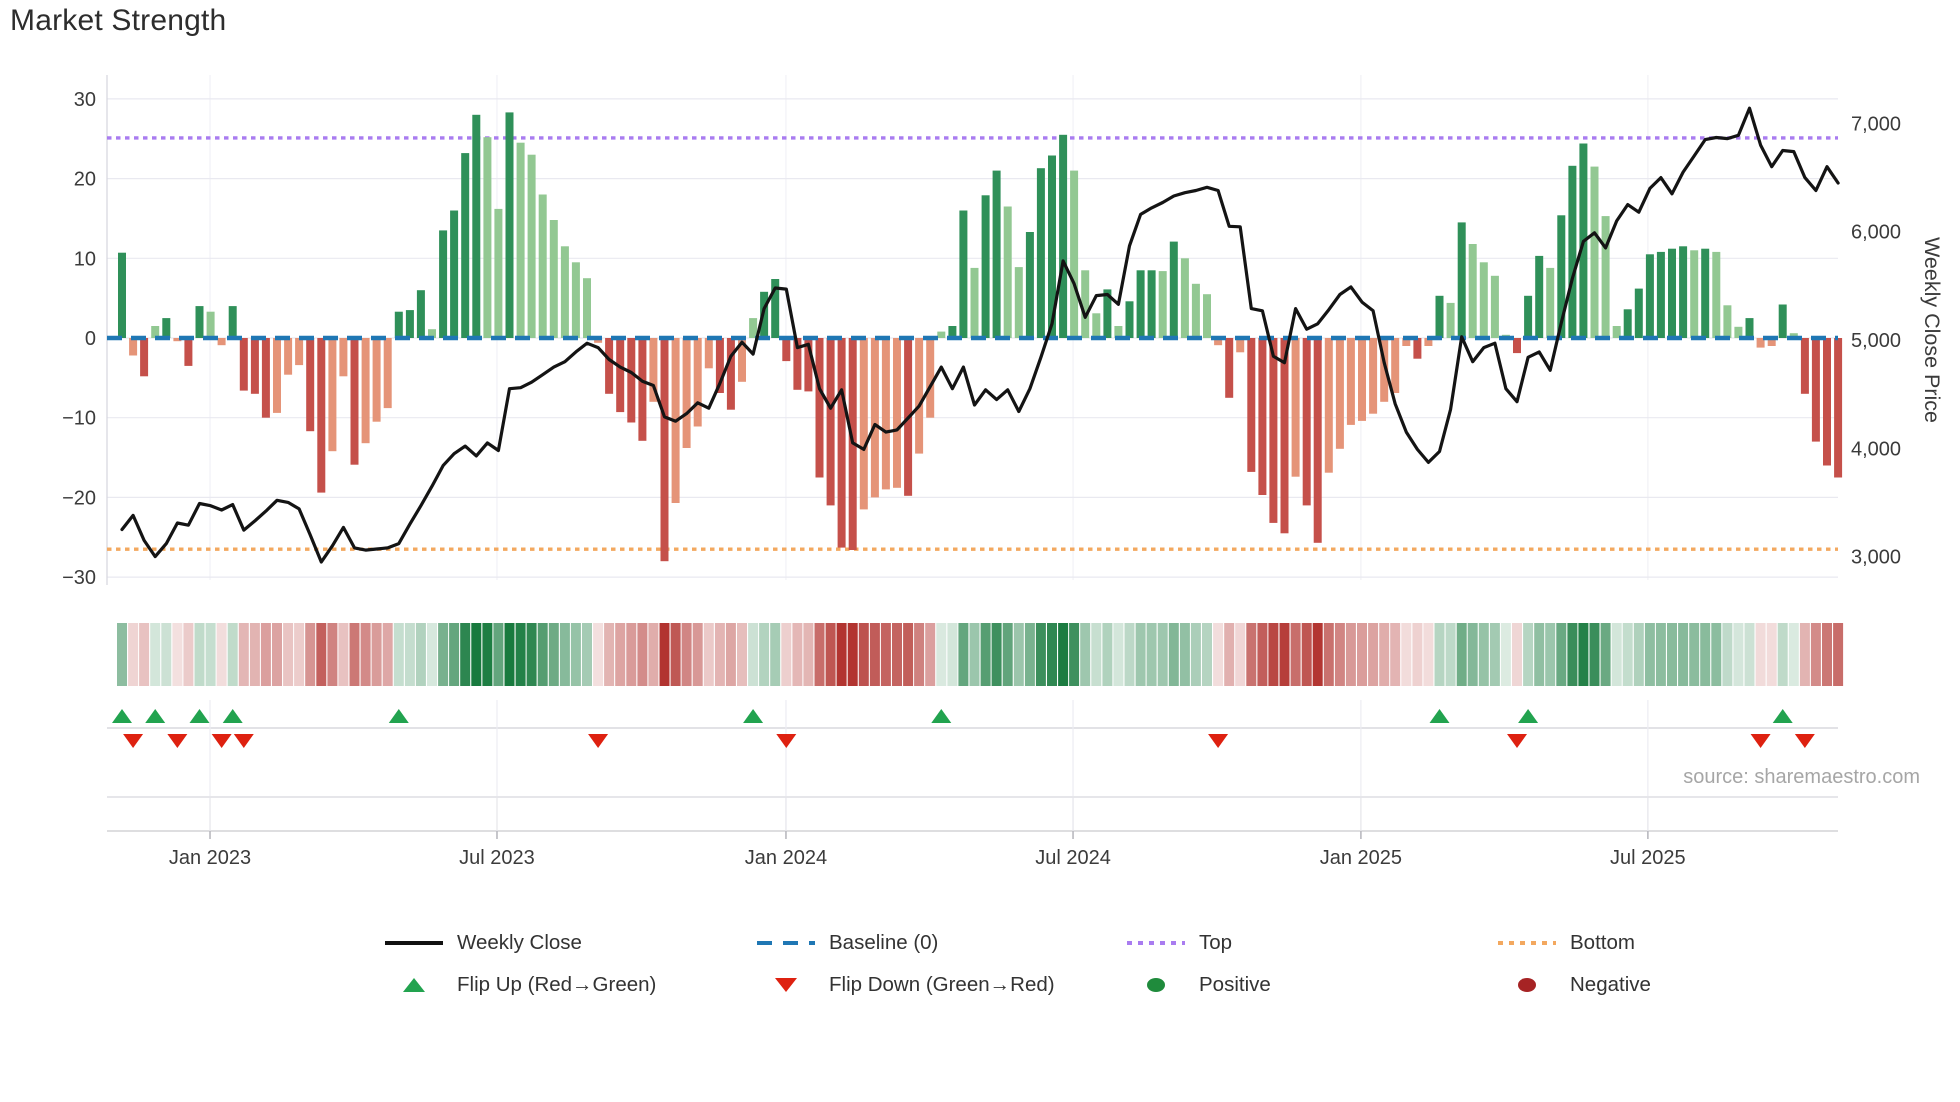 Image resolution: width=1960 pixels, height=1102 pixels. What do you see at coordinates (942, 984) in the screenshot?
I see `legend-label: Flip Down (Green→Red)` at bounding box center [942, 984].